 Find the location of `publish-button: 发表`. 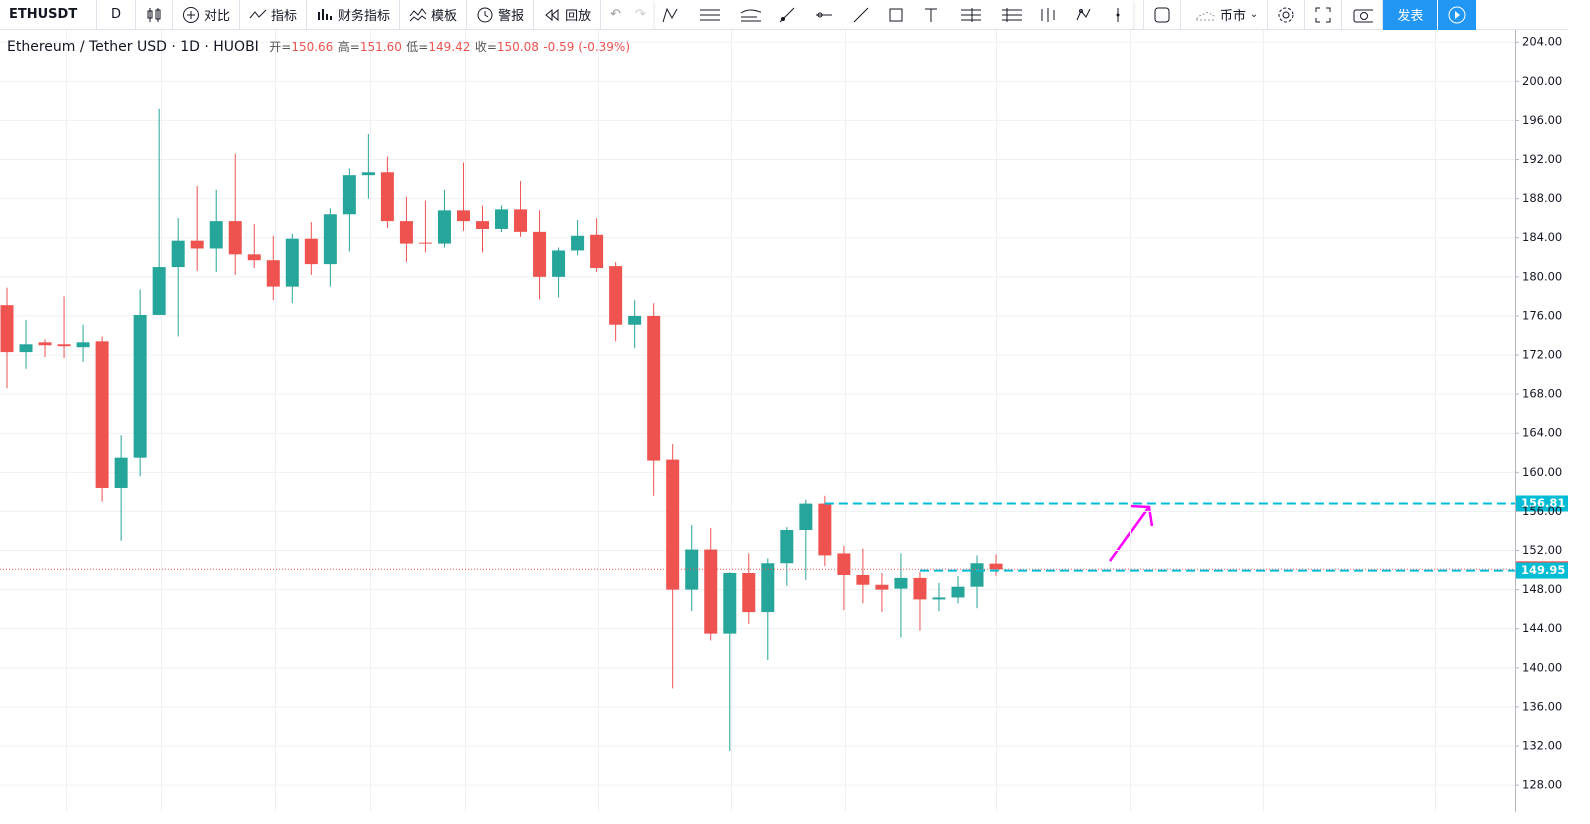

publish-button: 发表 is located at coordinates (1410, 15).